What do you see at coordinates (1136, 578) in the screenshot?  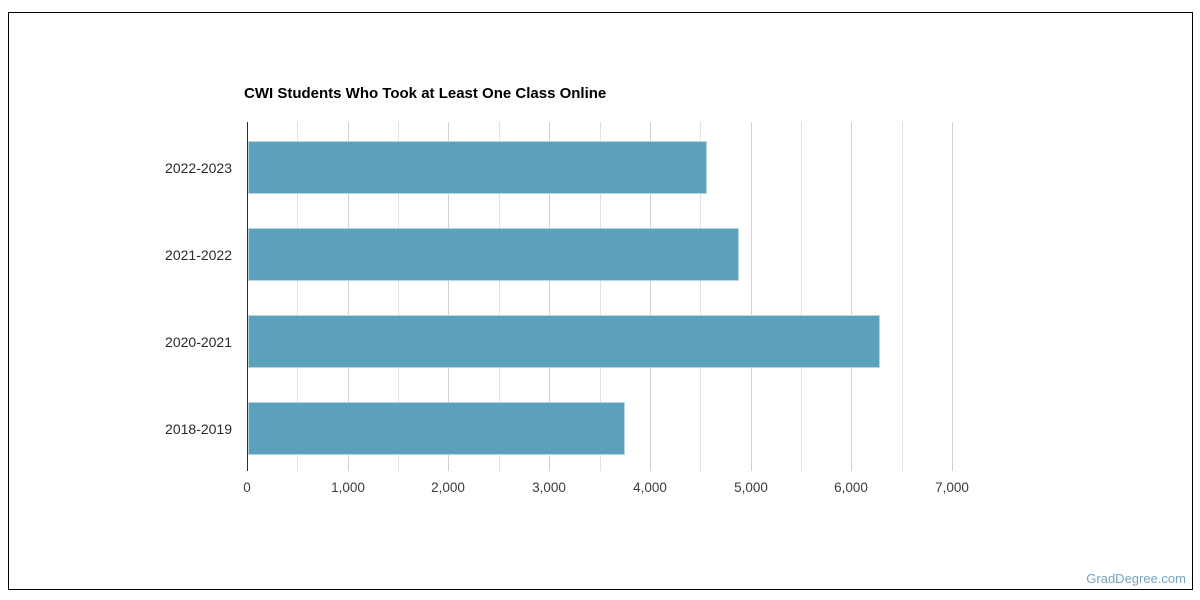 I see `watermark-link: GradDegree.com` at bounding box center [1136, 578].